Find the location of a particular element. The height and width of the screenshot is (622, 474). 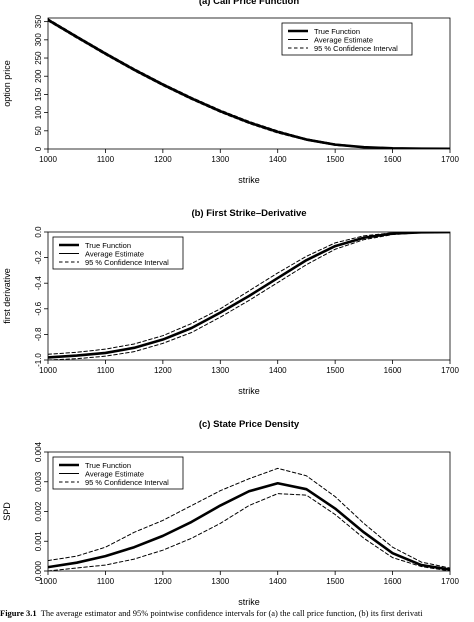

y-tick-label: -0.6 is located at coordinates (38, 308).